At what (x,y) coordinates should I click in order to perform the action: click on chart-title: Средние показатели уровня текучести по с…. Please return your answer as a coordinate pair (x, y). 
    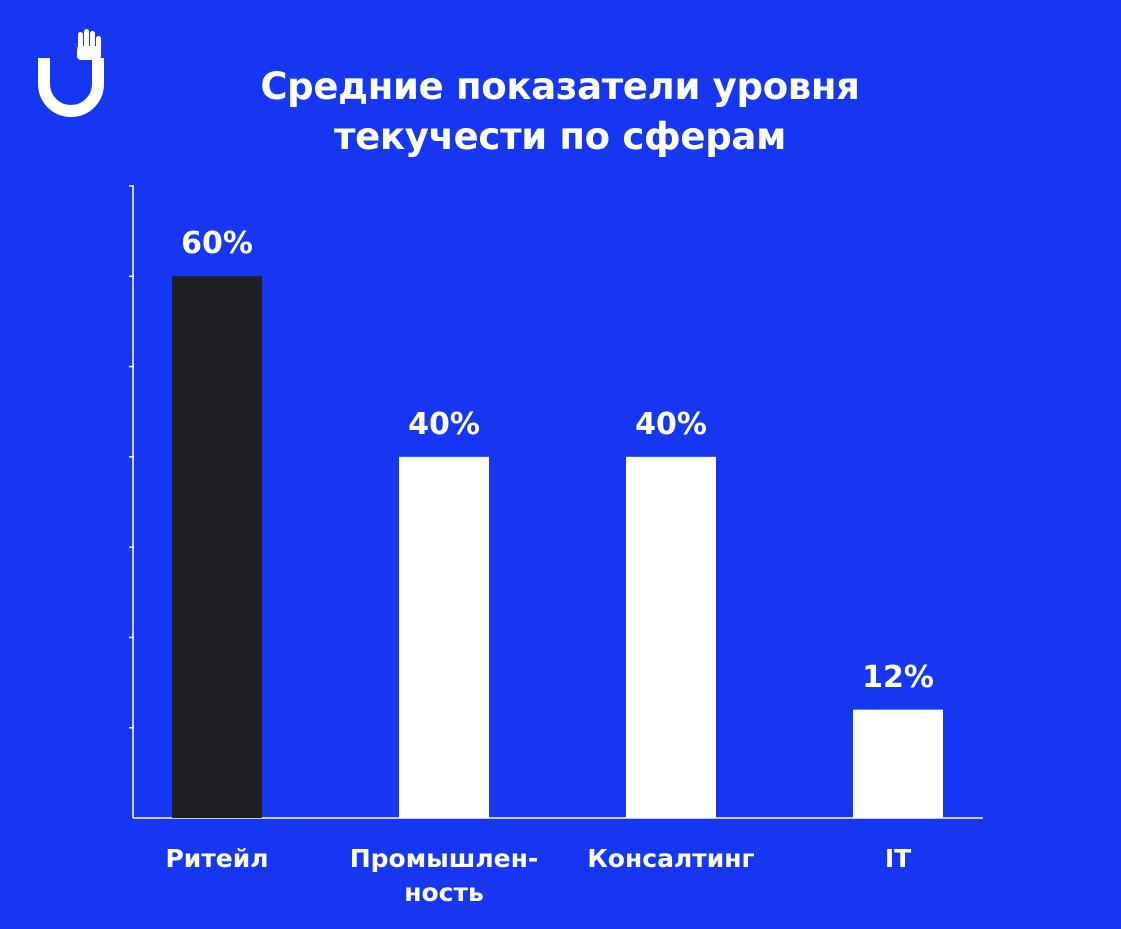
    Looking at the image, I should click on (560, 112).